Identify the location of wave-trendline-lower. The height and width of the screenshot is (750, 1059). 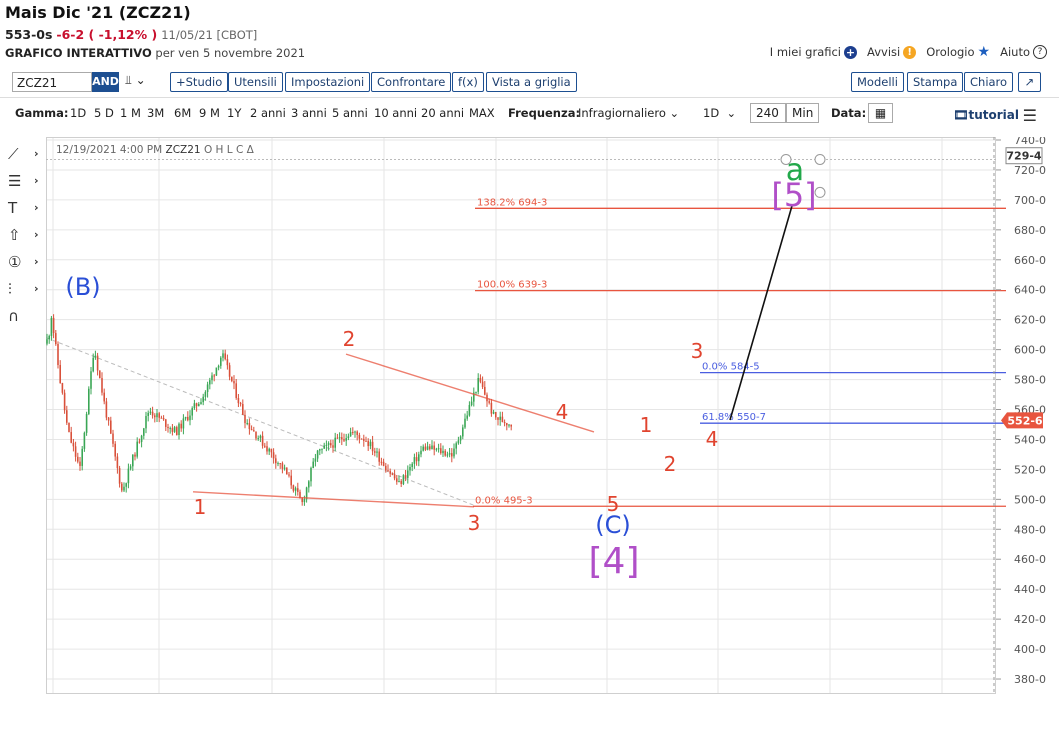
(333, 499).